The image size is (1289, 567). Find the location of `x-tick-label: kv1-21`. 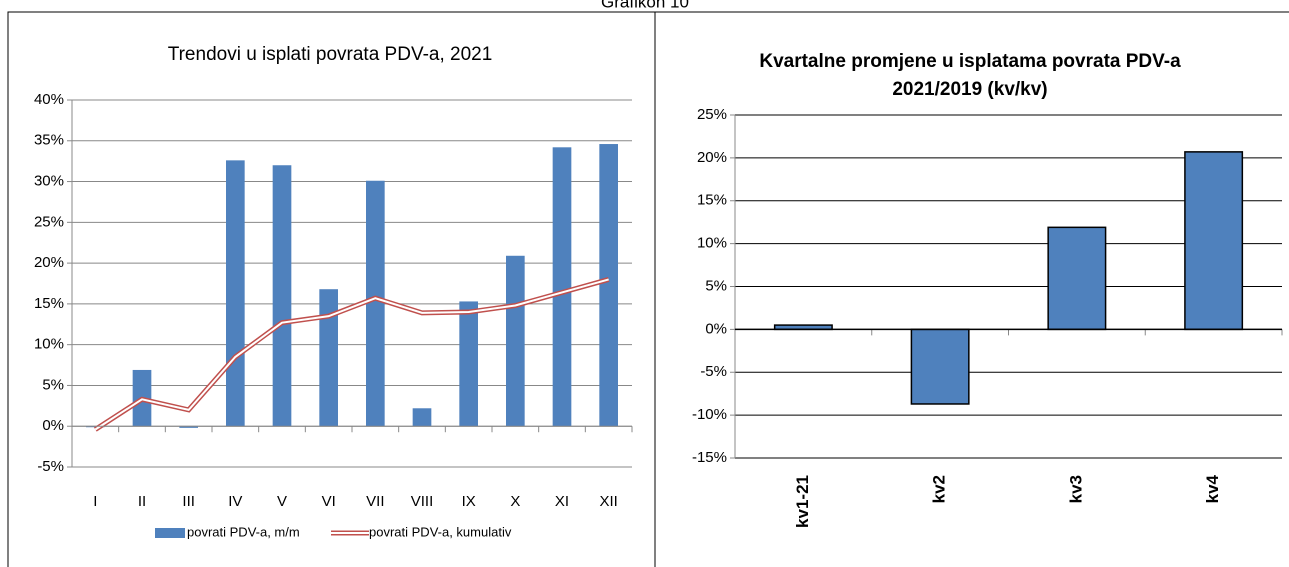

x-tick-label: kv1-21 is located at coordinates (802, 501).